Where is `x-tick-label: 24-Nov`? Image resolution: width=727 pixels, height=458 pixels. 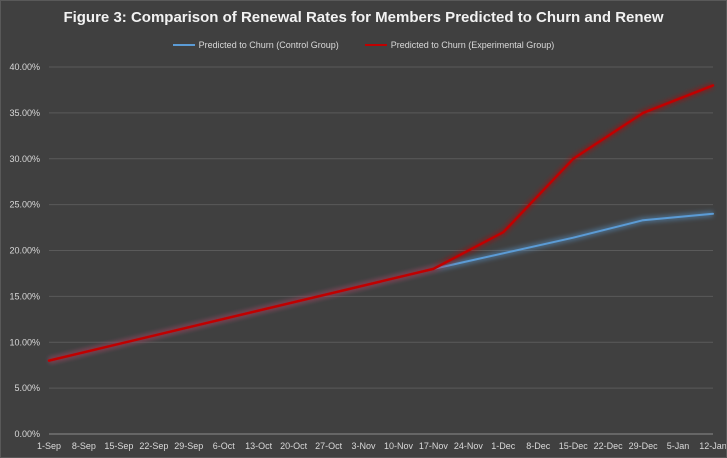 x-tick-label: 24-Nov is located at coordinates (469, 446).